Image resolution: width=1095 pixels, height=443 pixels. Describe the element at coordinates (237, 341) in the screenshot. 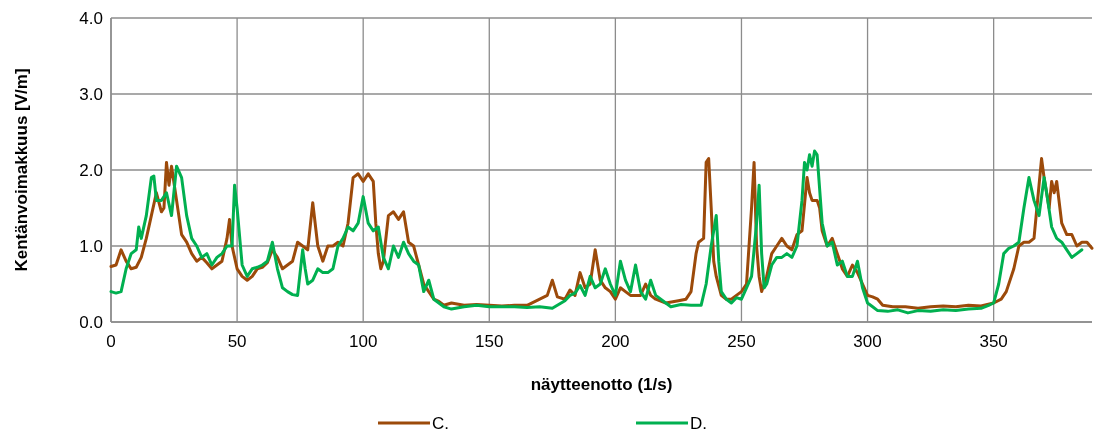

I see `x-tick-label: 50` at that location.